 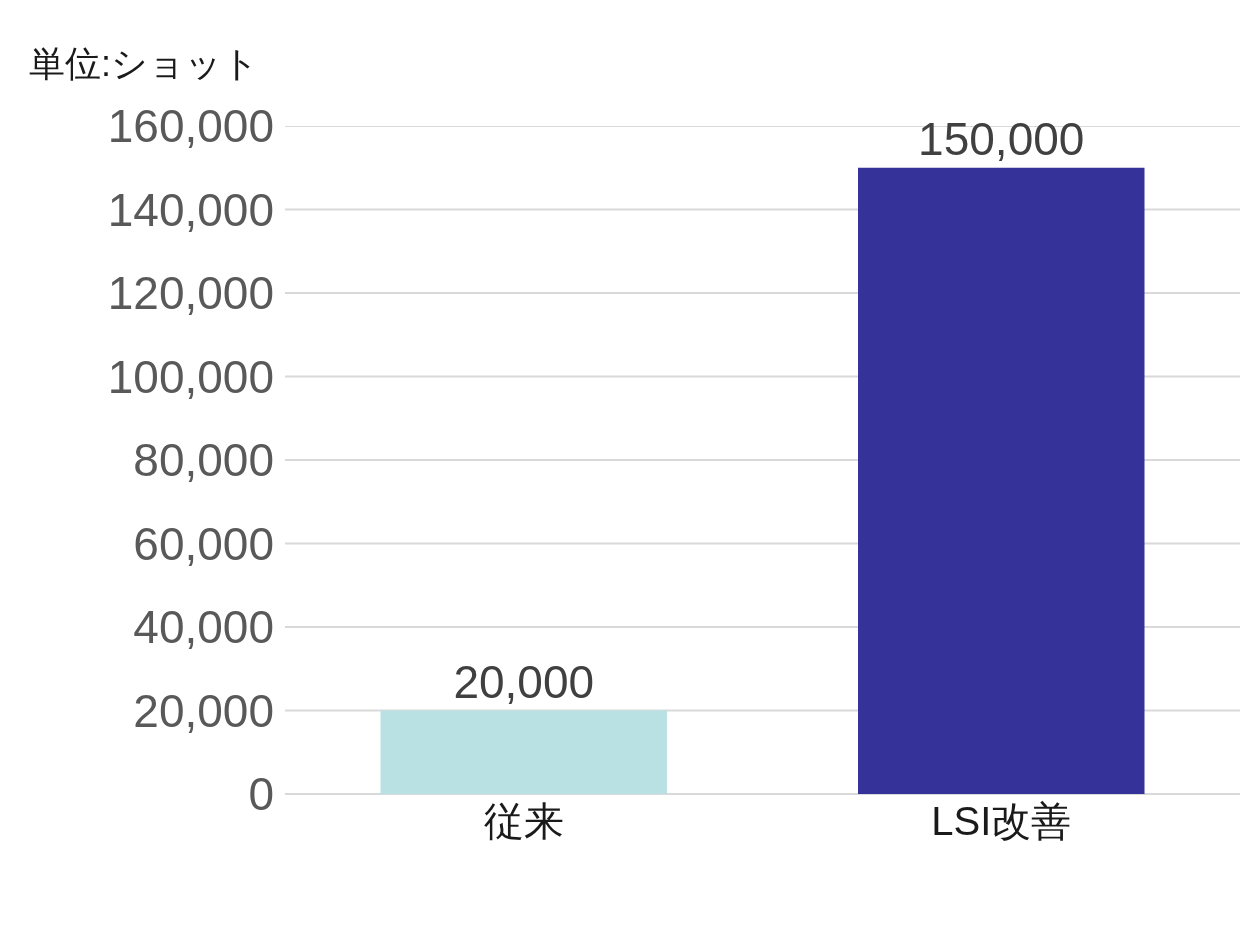 I want to click on y-tick-label: 40,000, so click(x=203, y=627).